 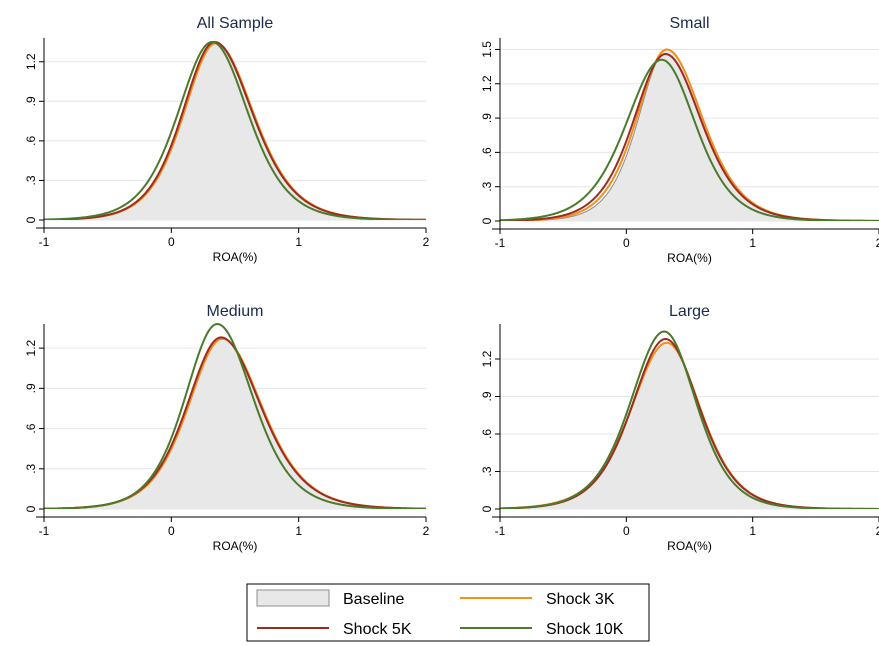 What do you see at coordinates (293, 598) in the screenshot?
I see `legend-swatch` at bounding box center [293, 598].